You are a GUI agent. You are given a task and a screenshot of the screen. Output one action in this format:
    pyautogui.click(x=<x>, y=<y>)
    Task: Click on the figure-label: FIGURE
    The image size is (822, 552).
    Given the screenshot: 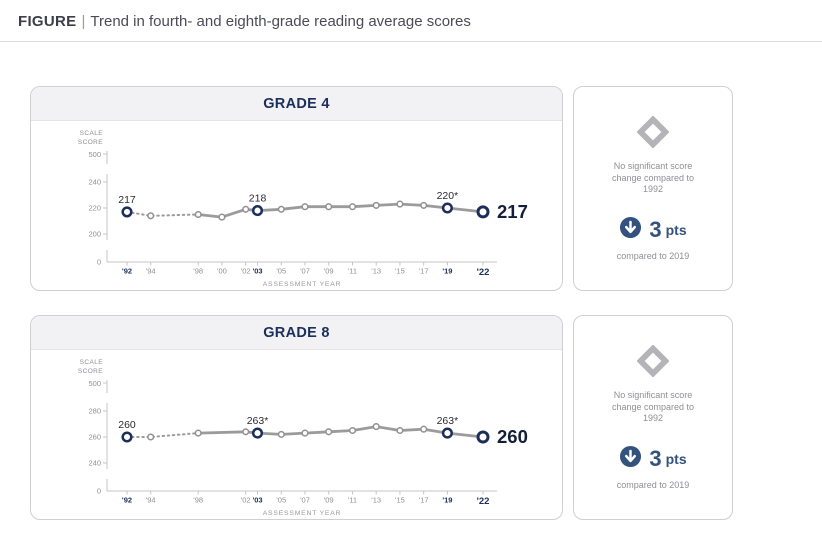 What is the action you would take?
    pyautogui.click(x=47, y=21)
    